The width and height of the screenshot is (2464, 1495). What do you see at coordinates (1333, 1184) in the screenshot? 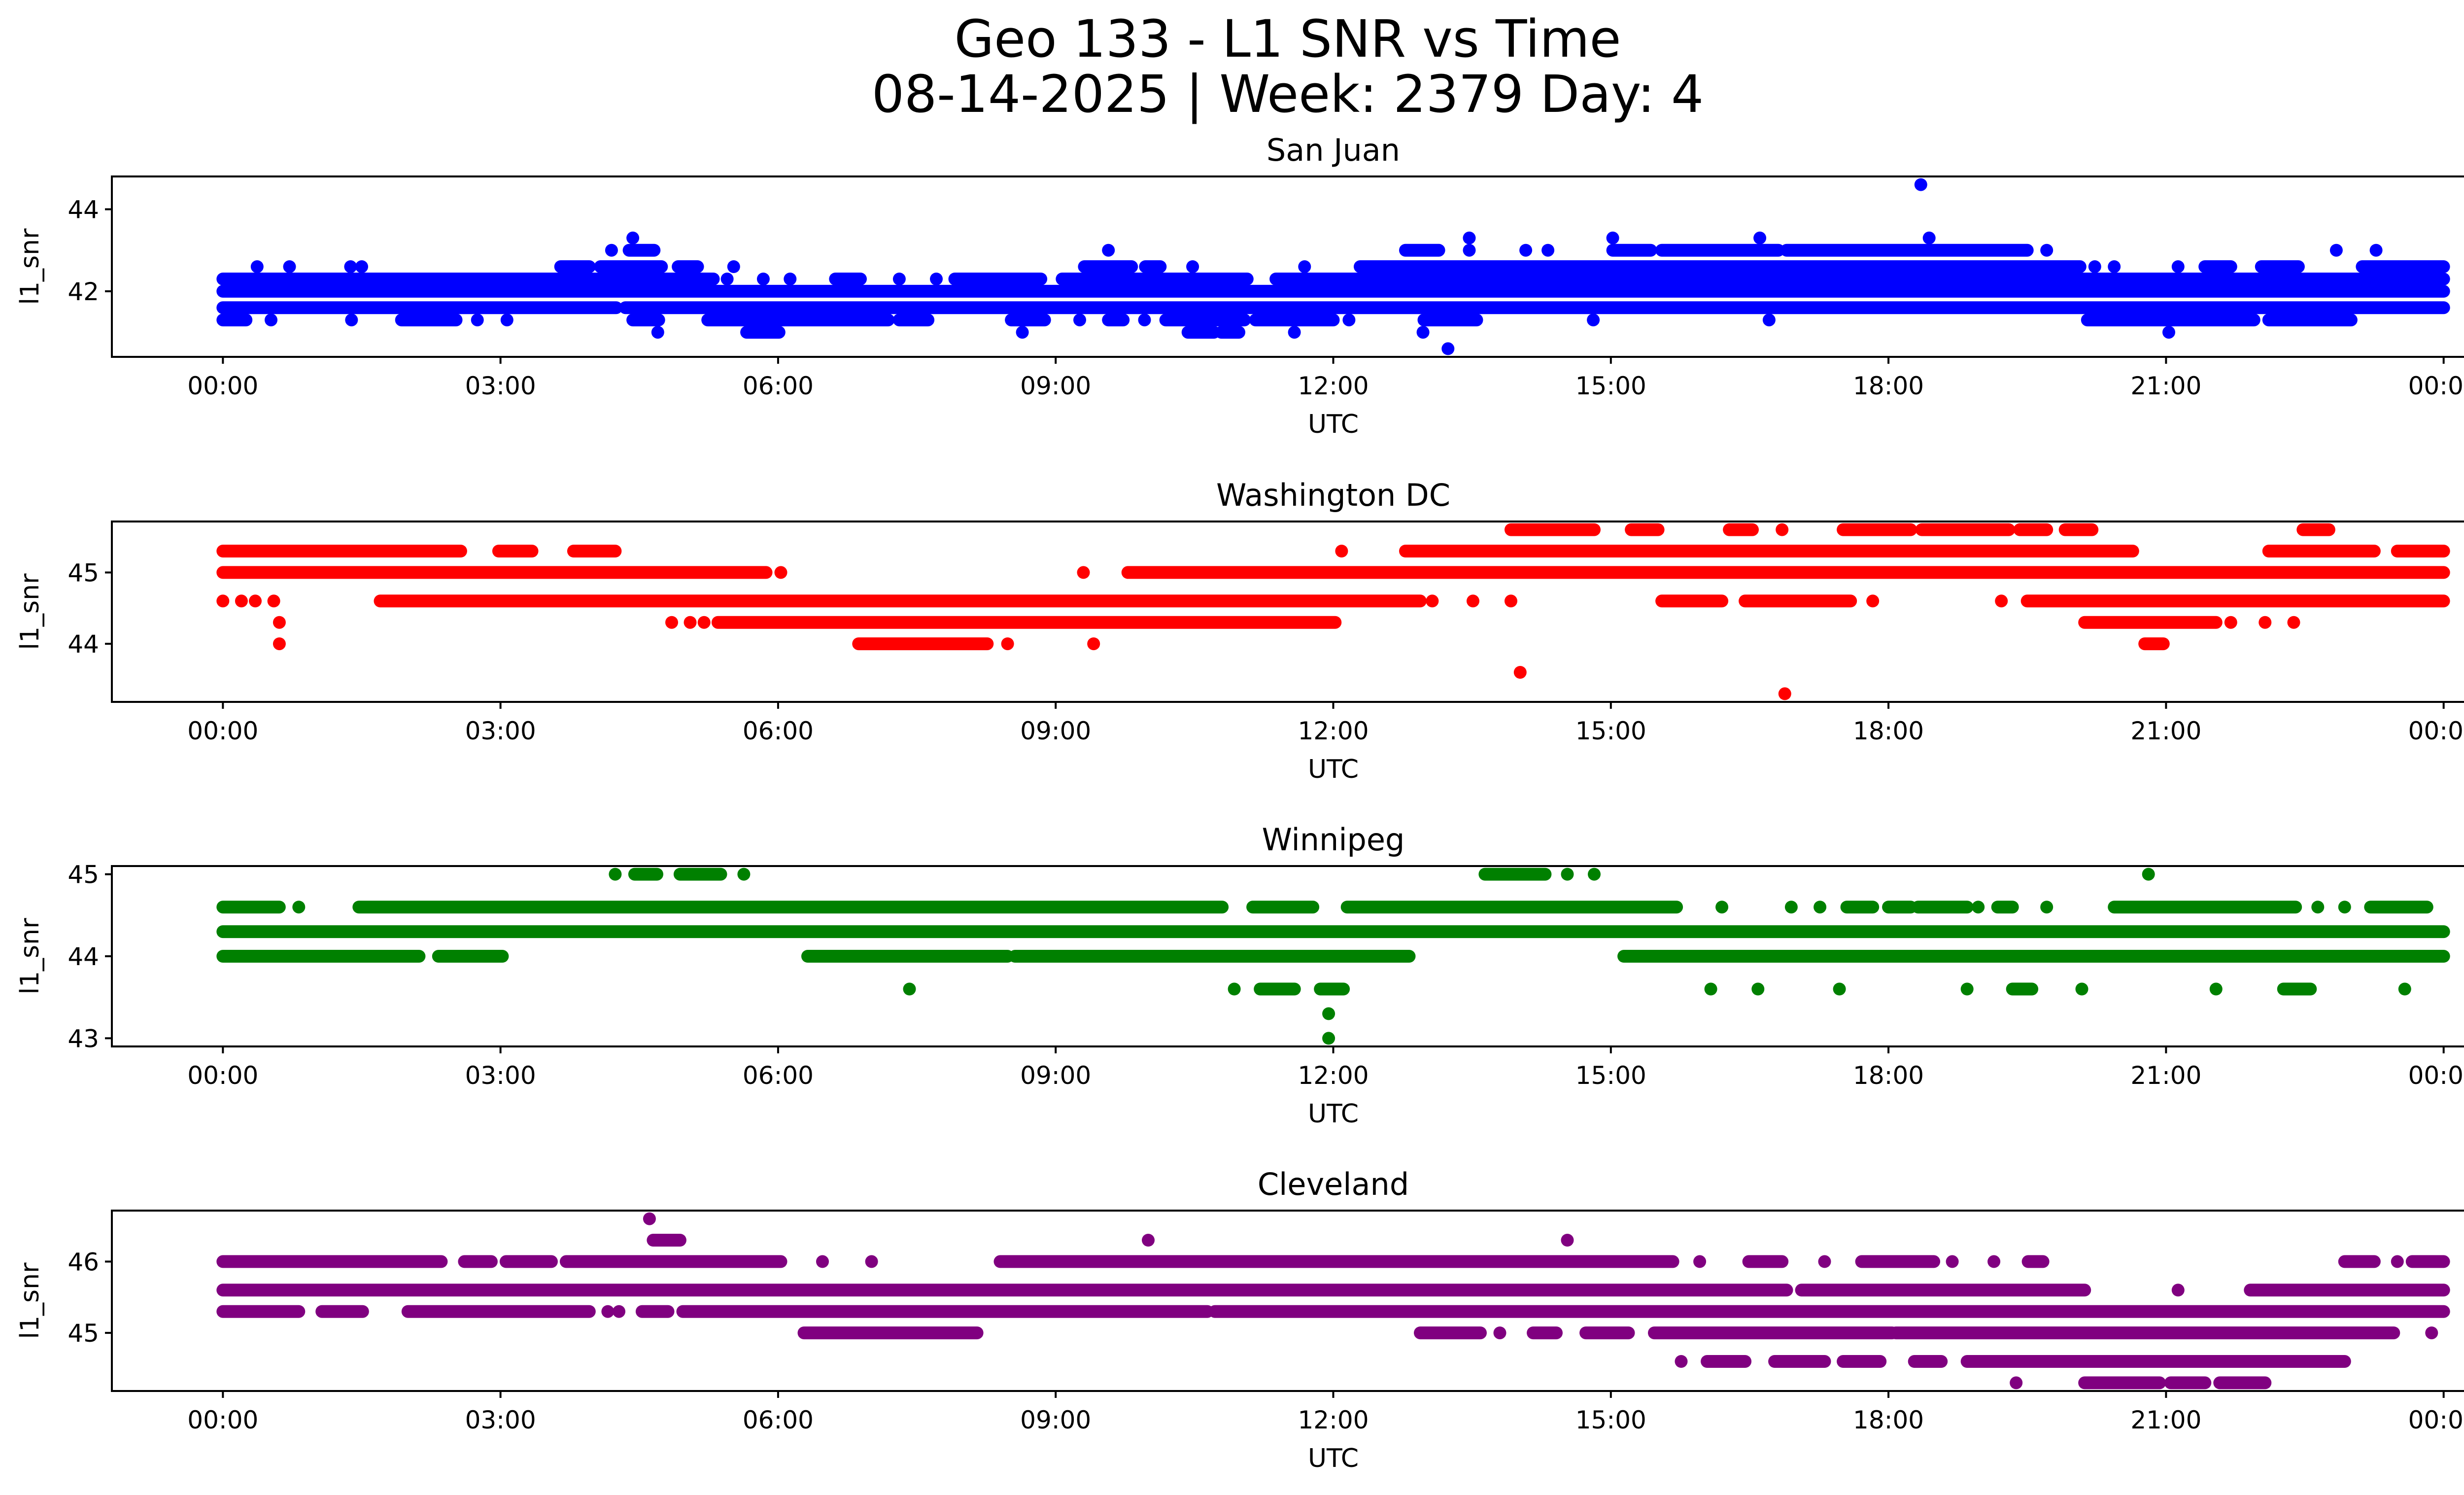
I see `subplot-title: Cleveland` at bounding box center [1333, 1184].